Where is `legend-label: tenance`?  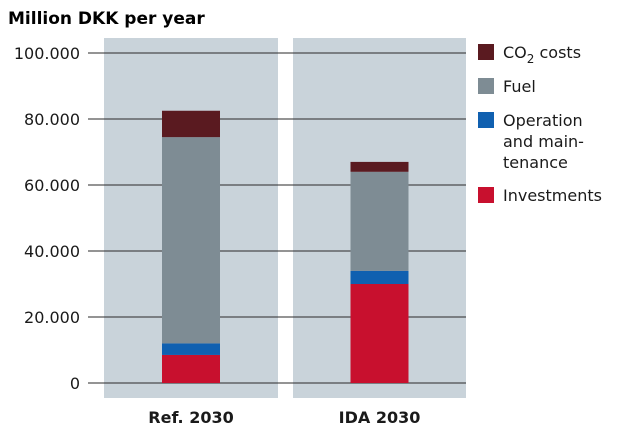 legend-label: tenance is located at coordinates (535, 162).